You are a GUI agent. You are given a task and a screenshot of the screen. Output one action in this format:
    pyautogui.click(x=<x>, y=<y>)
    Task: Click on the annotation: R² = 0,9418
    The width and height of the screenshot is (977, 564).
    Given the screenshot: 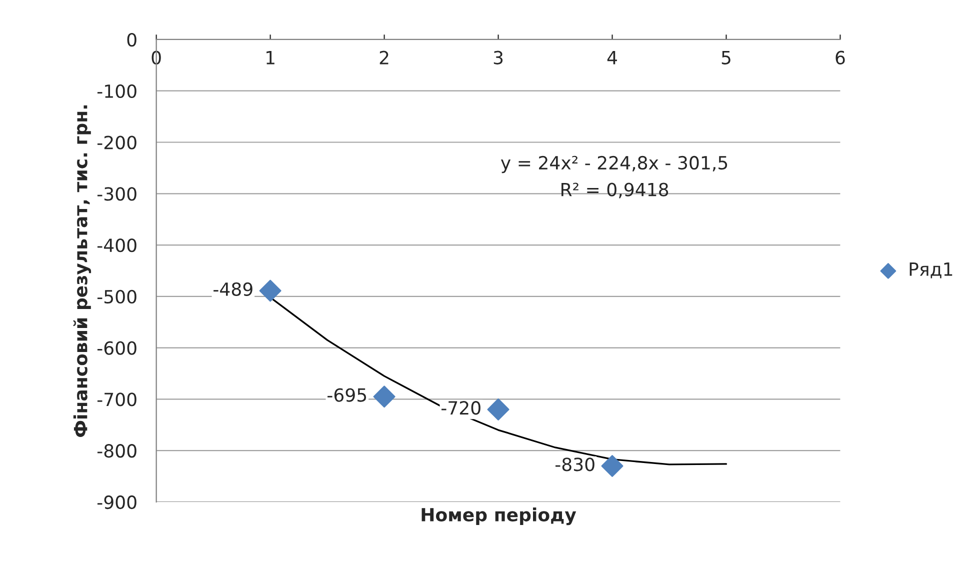 What is the action you would take?
    pyautogui.click(x=615, y=190)
    